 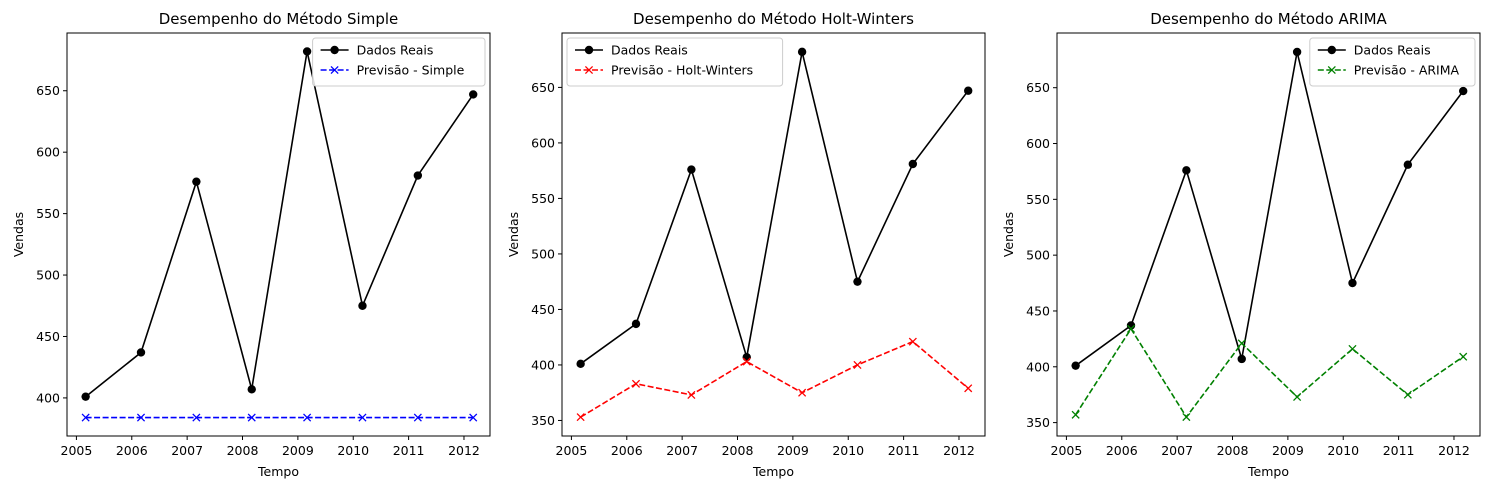 I want to click on legend: Dados Reais Previsão - Simple, so click(x=399, y=62).